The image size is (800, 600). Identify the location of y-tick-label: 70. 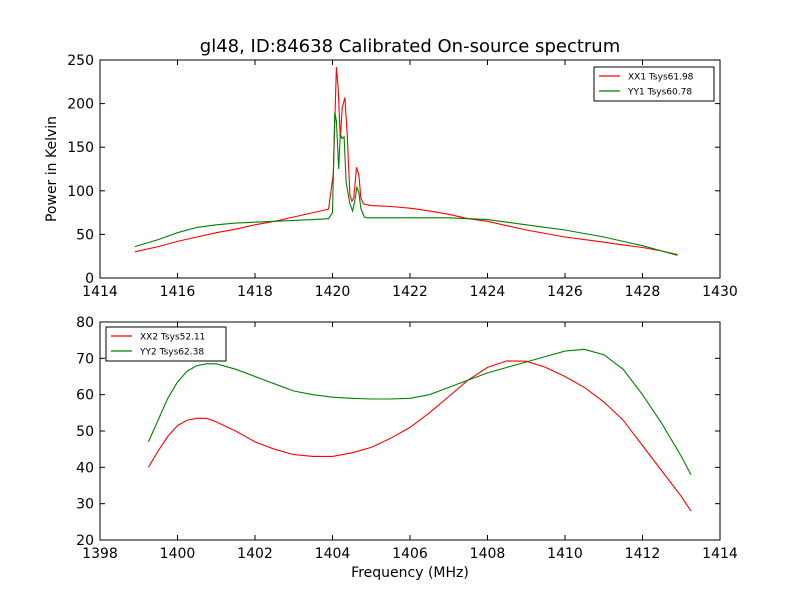
(85, 359).